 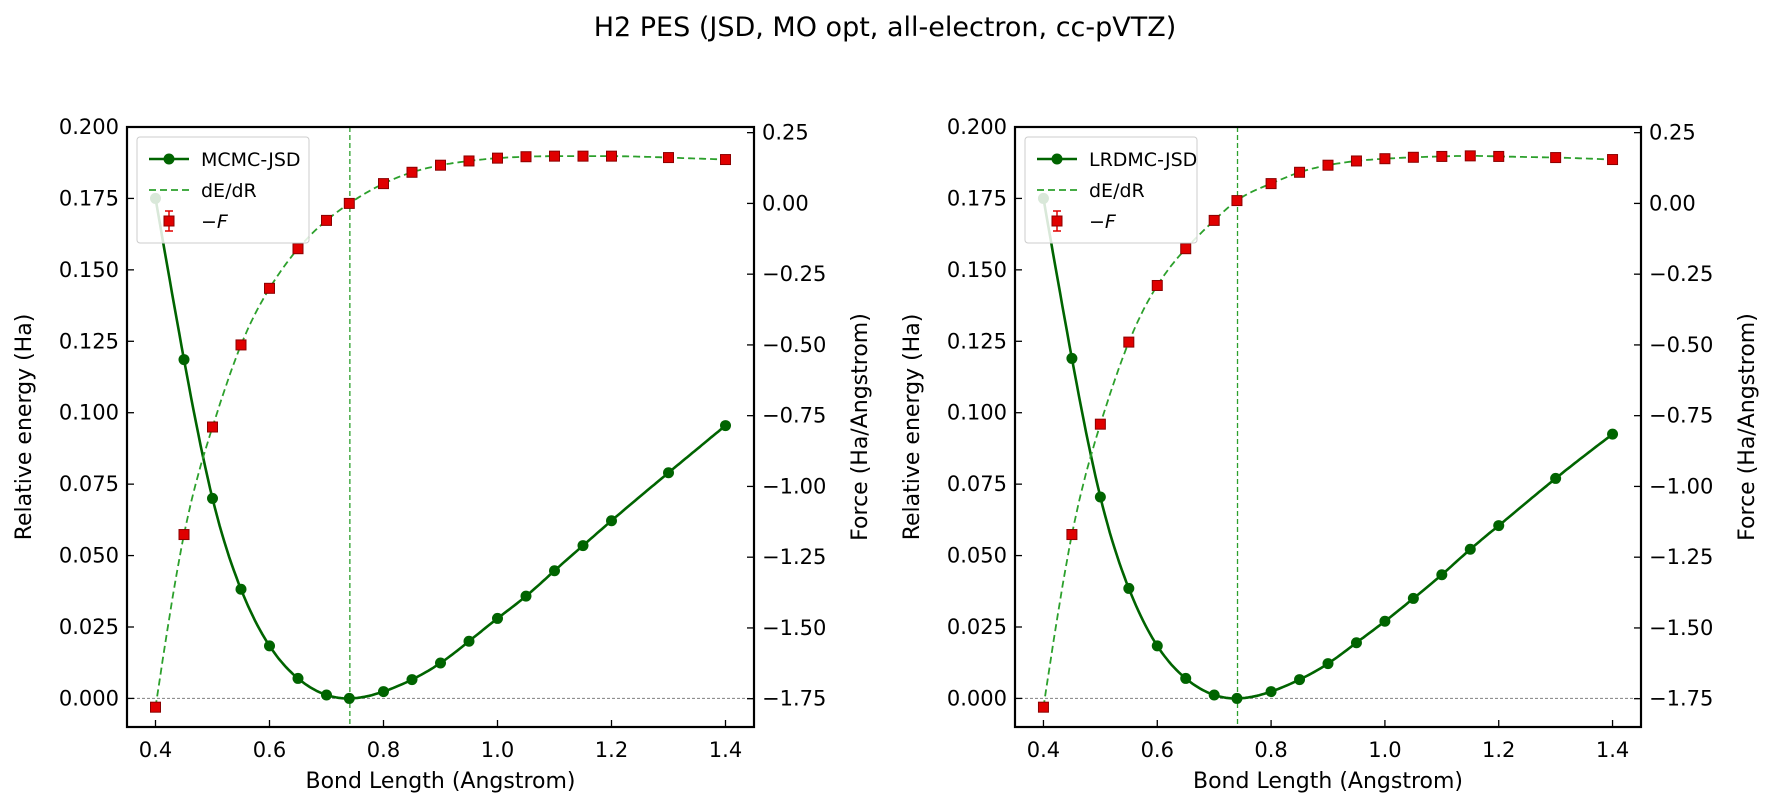 What do you see at coordinates (89, 127) in the screenshot?
I see `y-tick-label: 0.200` at bounding box center [89, 127].